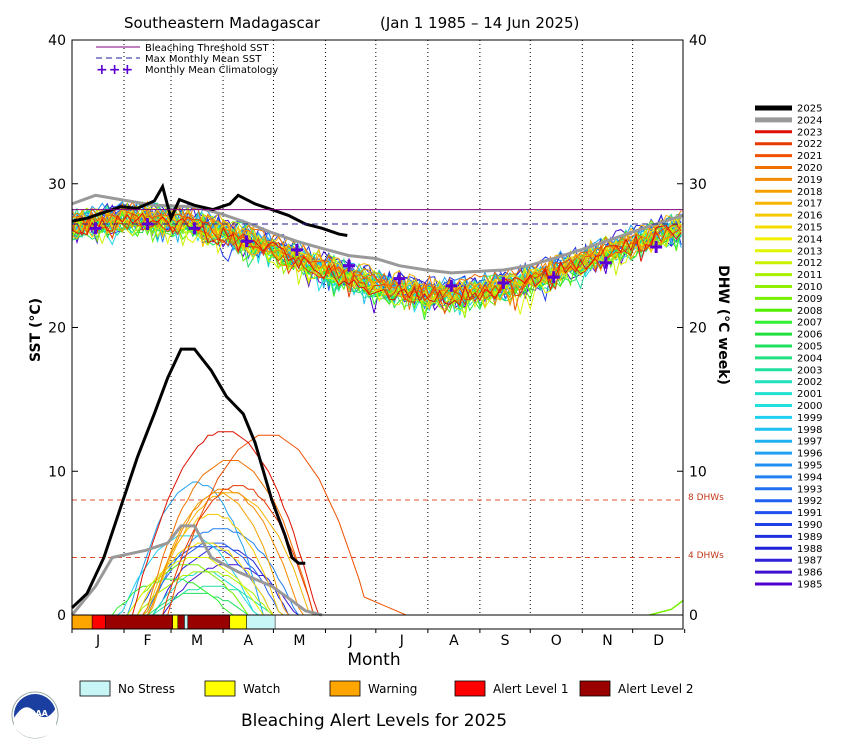  Describe the element at coordinates (809, 549) in the screenshot. I see `year-legend-label: 1988` at that location.